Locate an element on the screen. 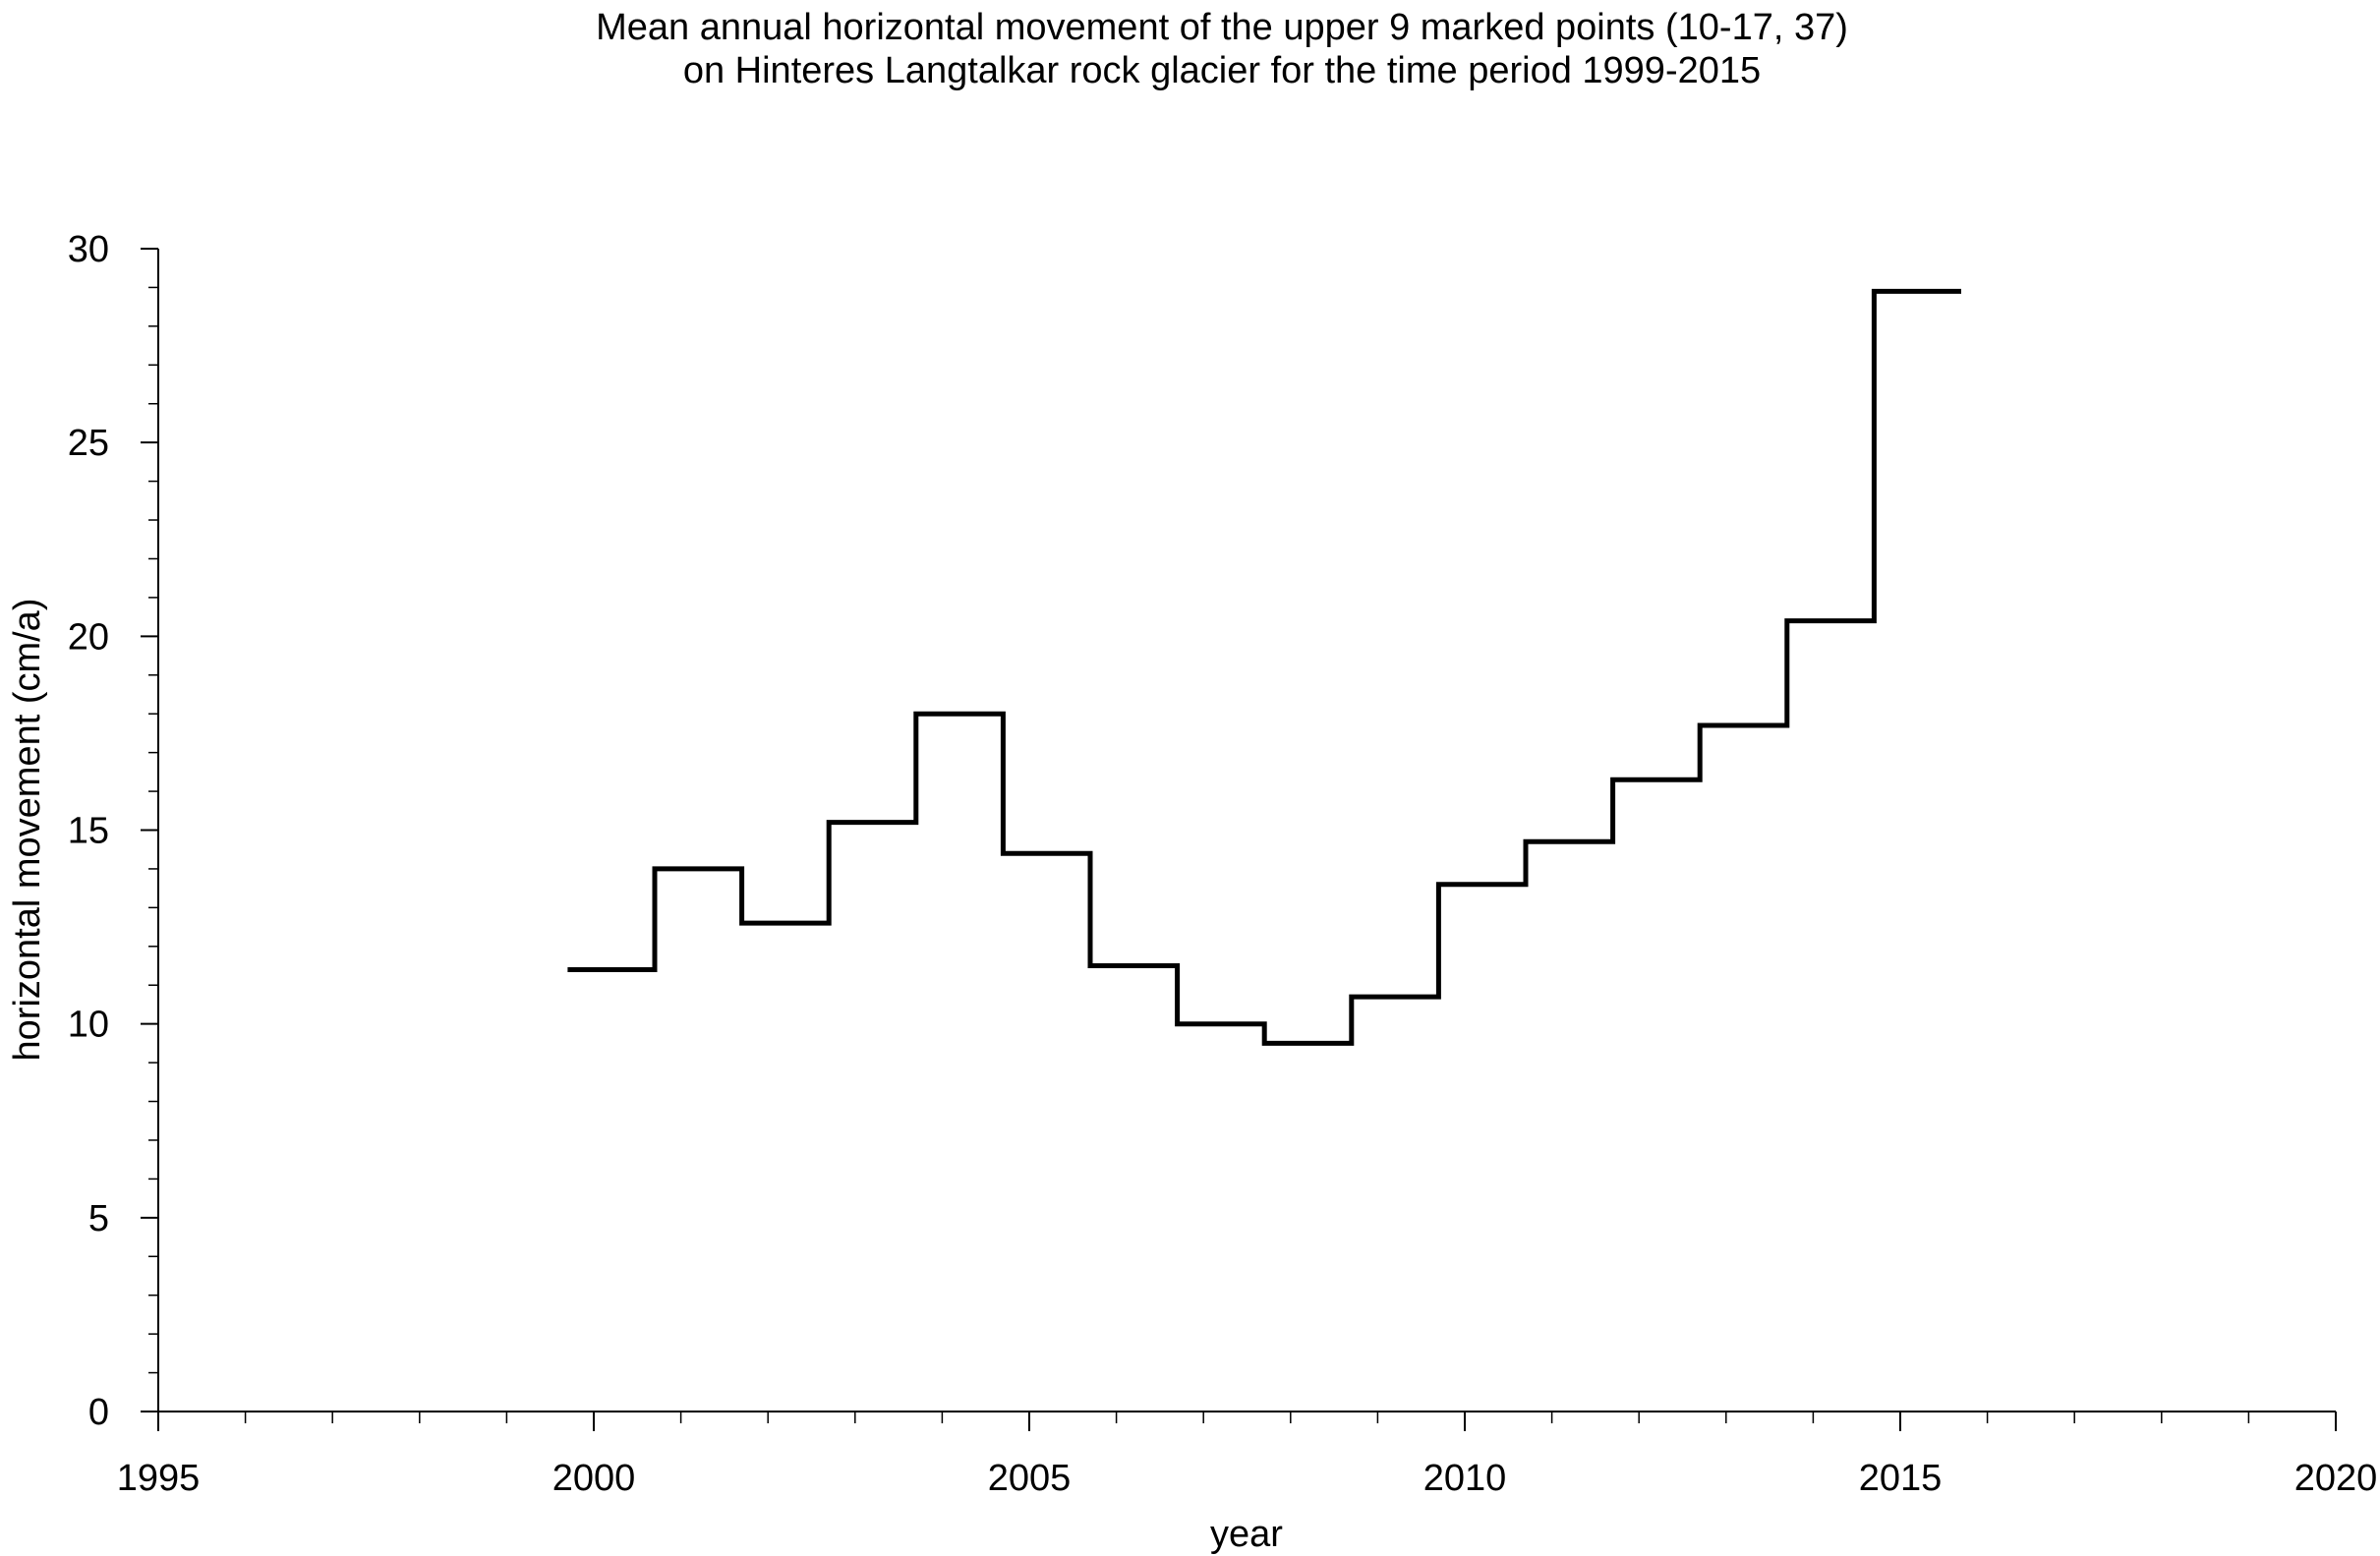 The width and height of the screenshot is (2380, 1556). y-tick-label: 0 is located at coordinates (98, 1412).